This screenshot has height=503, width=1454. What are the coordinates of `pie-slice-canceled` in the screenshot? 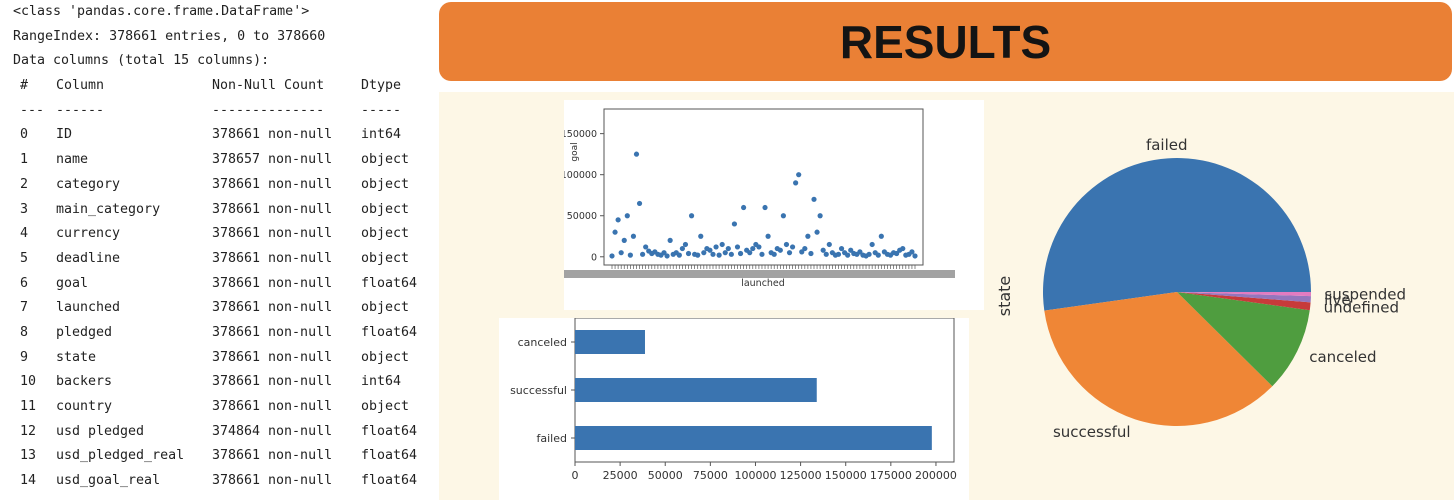 It's located at (1243, 339).